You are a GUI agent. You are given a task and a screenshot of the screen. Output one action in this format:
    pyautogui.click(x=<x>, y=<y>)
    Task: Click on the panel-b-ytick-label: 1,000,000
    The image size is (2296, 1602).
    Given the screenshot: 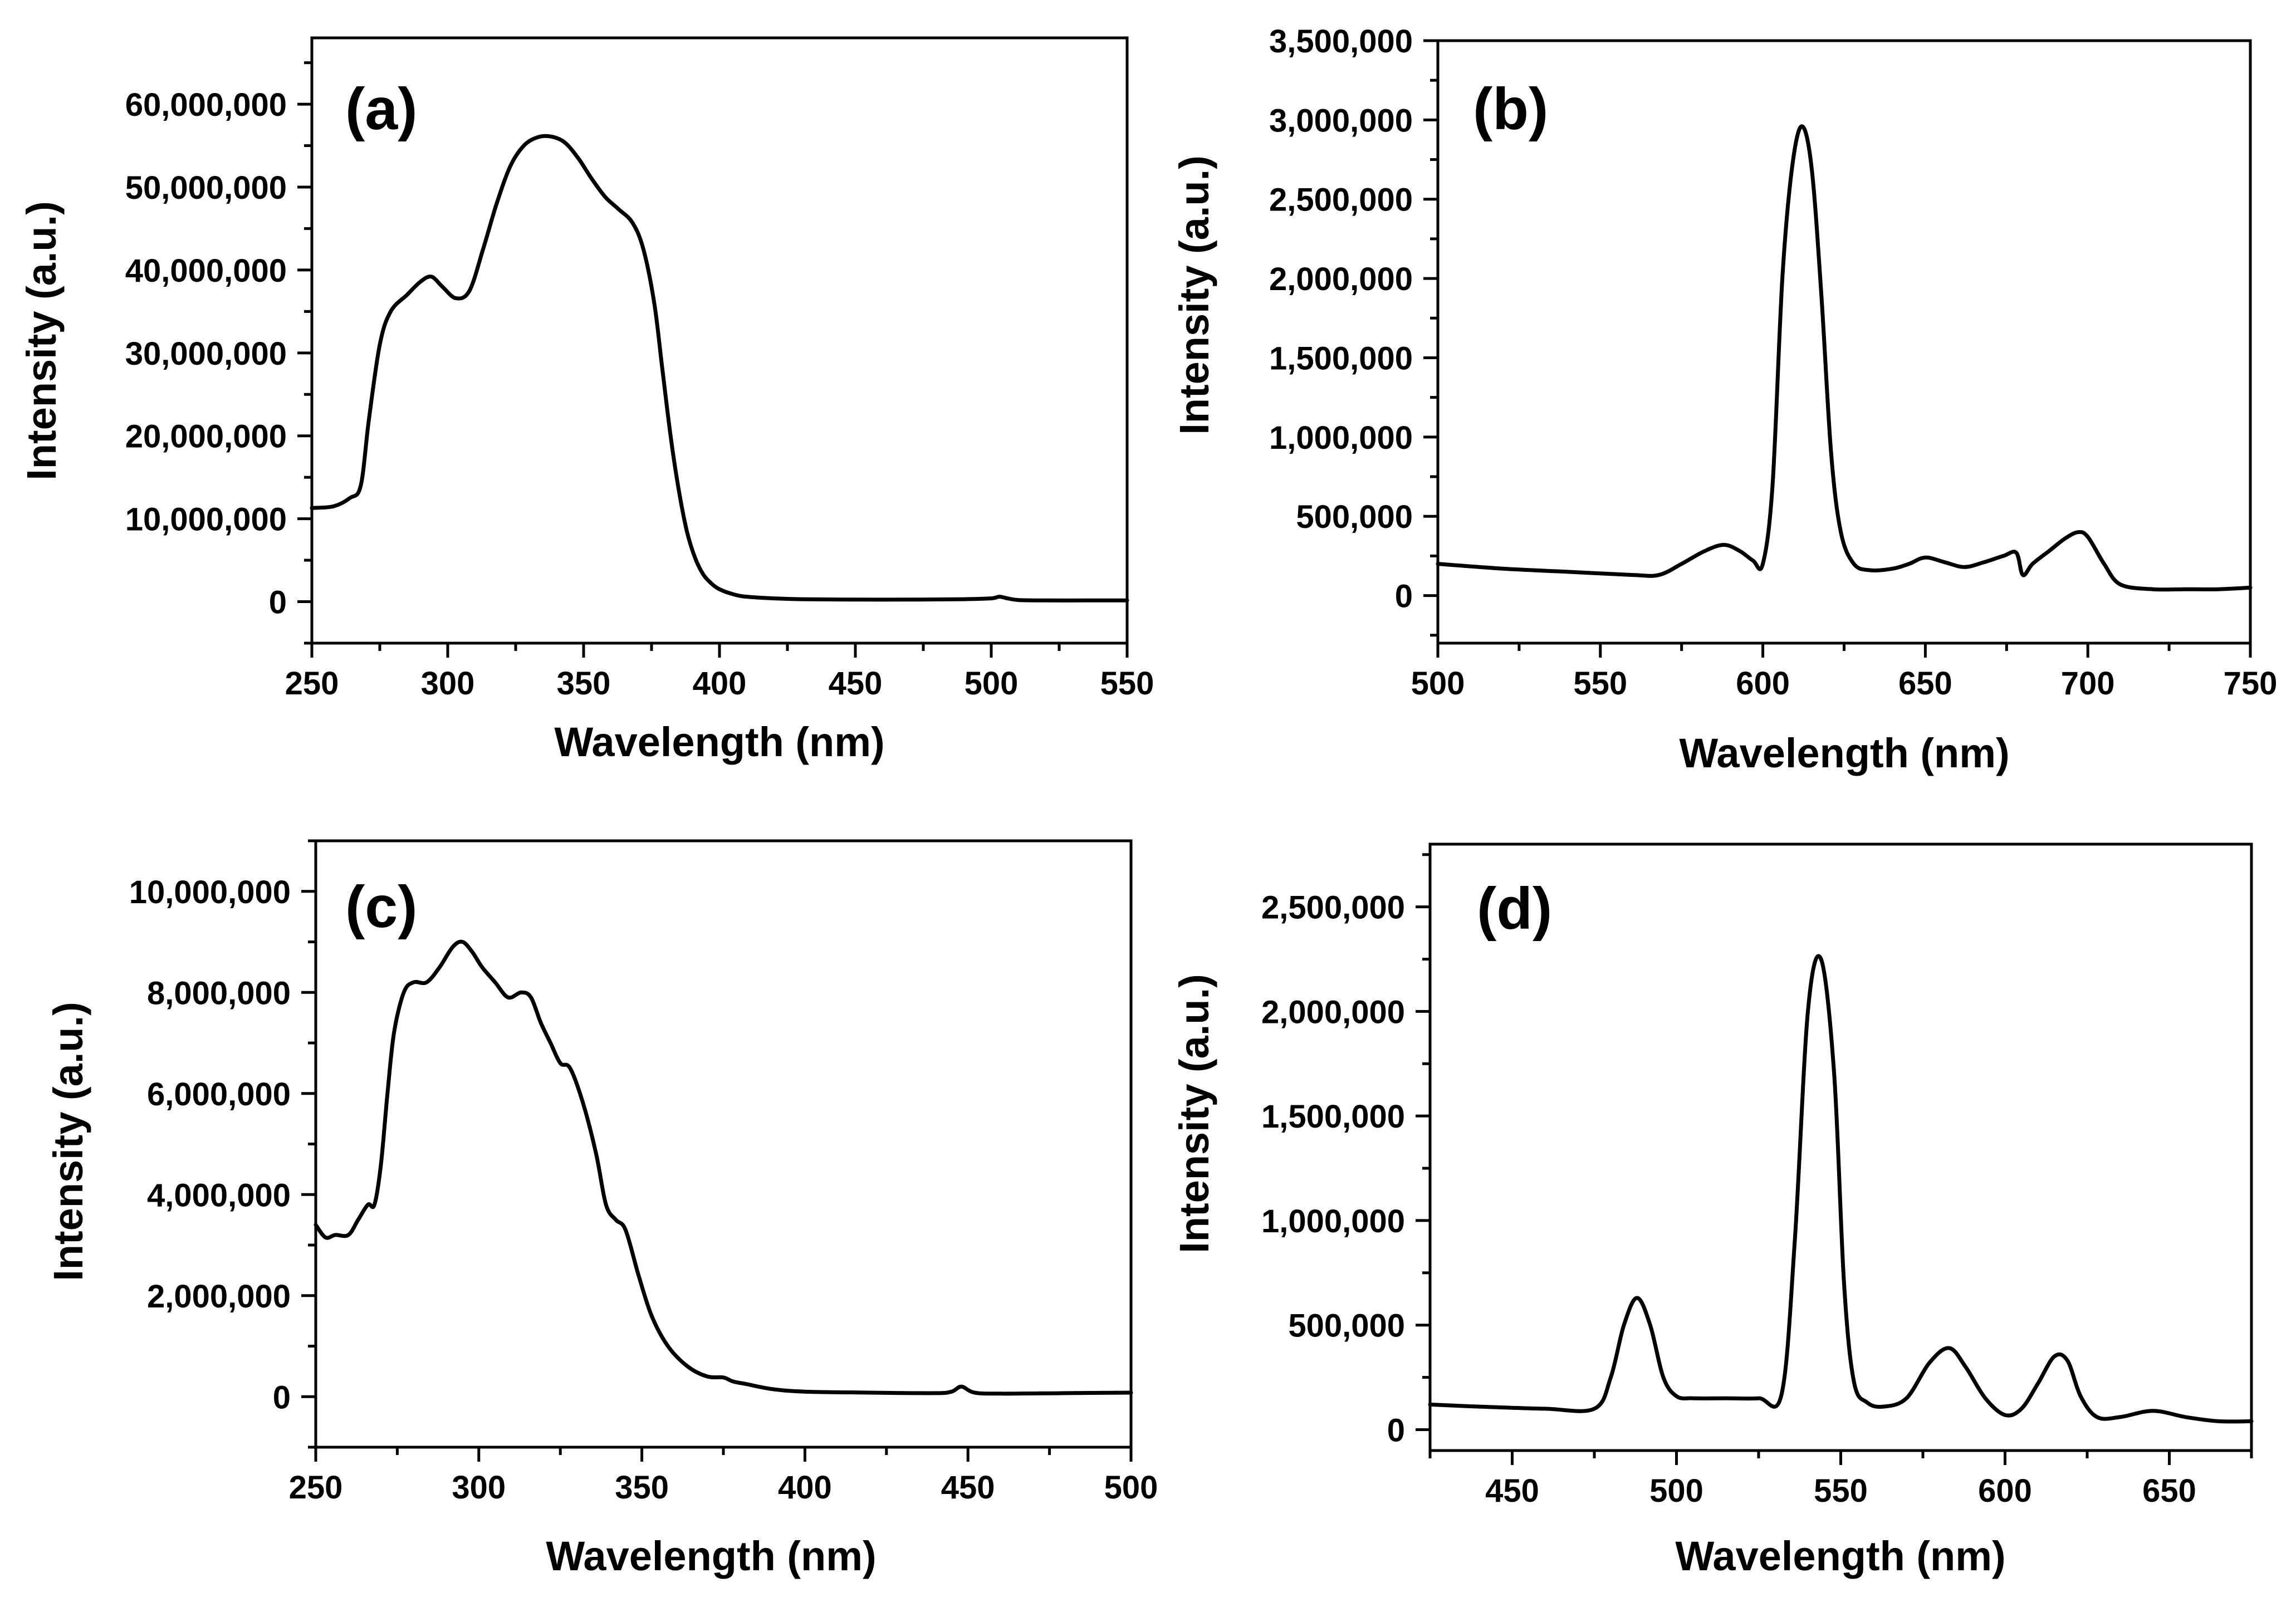 What is the action you would take?
    pyautogui.click(x=1341, y=438)
    